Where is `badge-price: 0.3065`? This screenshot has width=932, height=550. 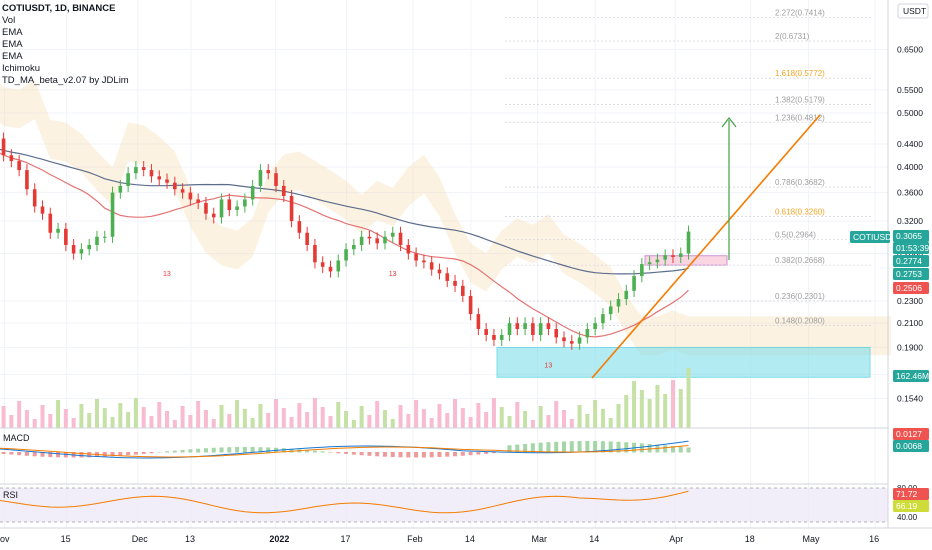
badge-price: 0.3065 is located at coordinates (909, 236).